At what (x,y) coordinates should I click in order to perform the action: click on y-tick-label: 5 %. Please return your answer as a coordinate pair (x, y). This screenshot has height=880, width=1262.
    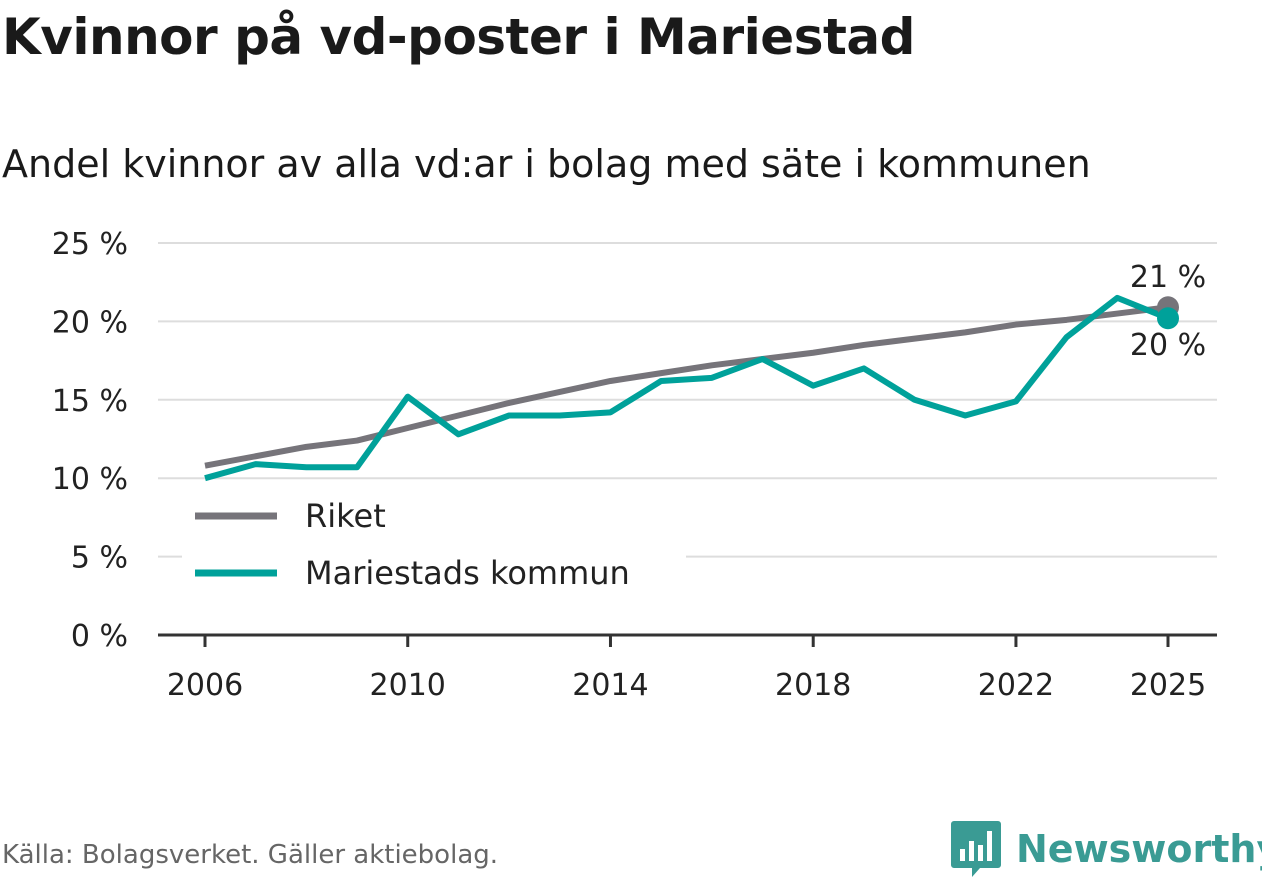
    Looking at the image, I should click on (99, 558).